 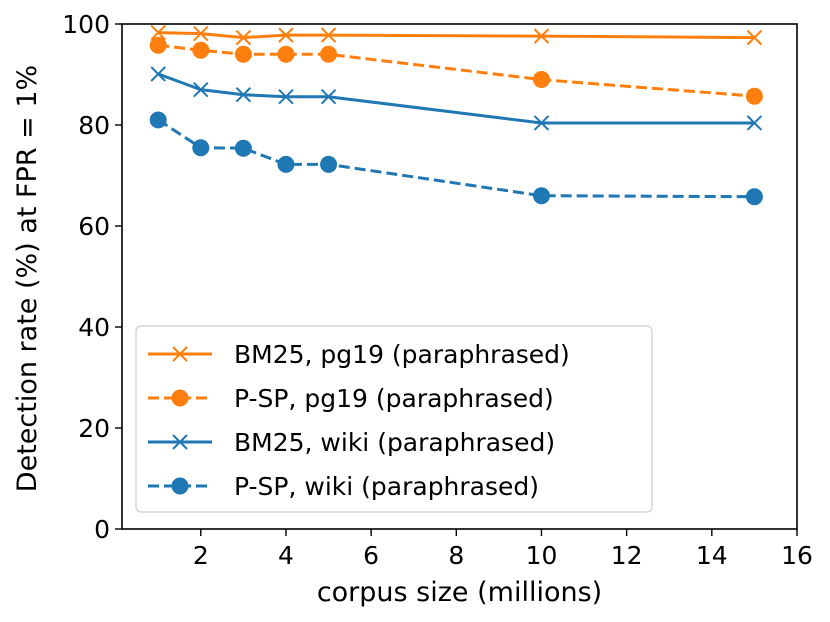 I want to click on y-axis-label: Detection rate (%) at FPR = 1%, so click(x=27, y=278).